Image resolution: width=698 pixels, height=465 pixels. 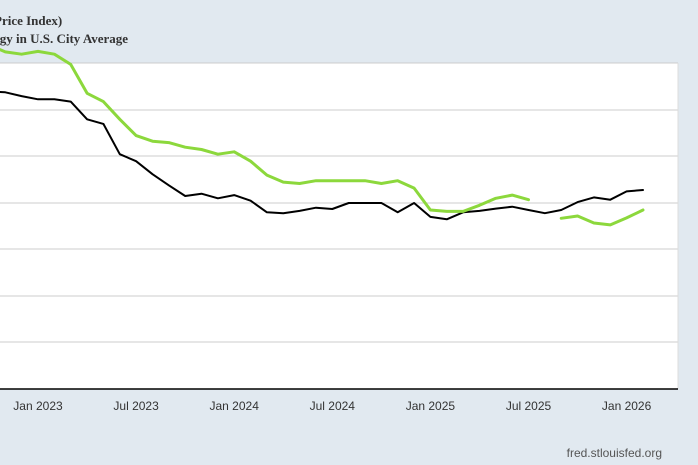 I want to click on source-credit: fred.stlouisfed.org, so click(x=614, y=453).